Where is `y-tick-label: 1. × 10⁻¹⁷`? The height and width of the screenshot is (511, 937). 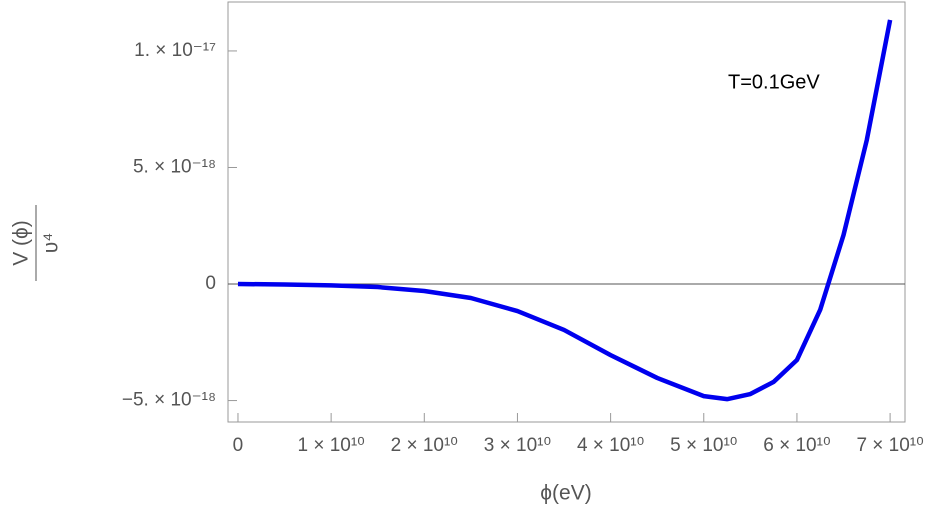
y-tick-label: 1. × 10⁻¹⁷ is located at coordinates (175, 50).